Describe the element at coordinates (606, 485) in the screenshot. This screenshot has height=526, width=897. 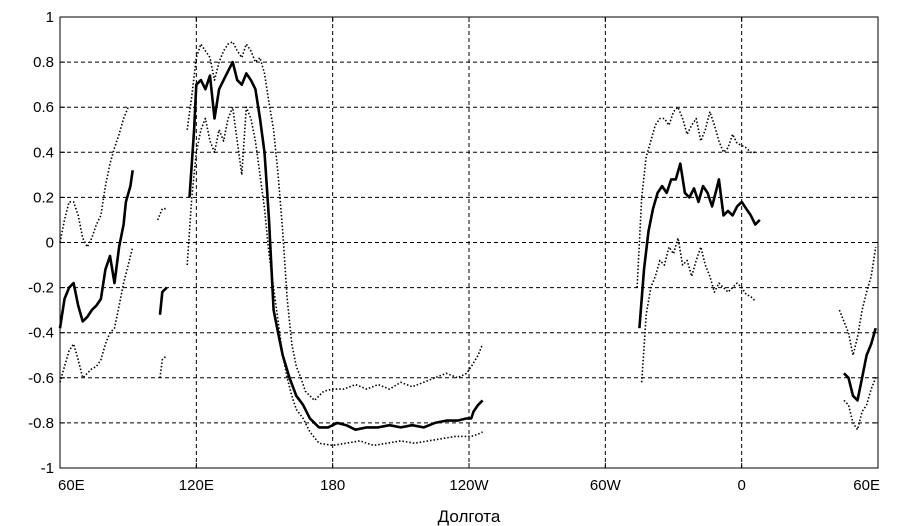
I see `x-tick-label: 60W` at that location.